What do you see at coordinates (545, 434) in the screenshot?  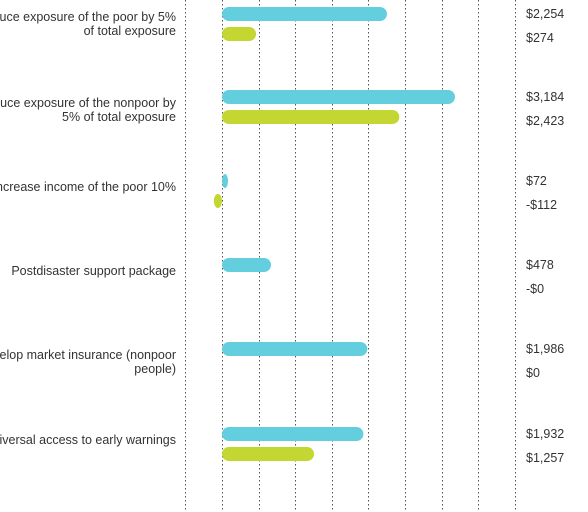 I see `value-label: $1,932` at bounding box center [545, 434].